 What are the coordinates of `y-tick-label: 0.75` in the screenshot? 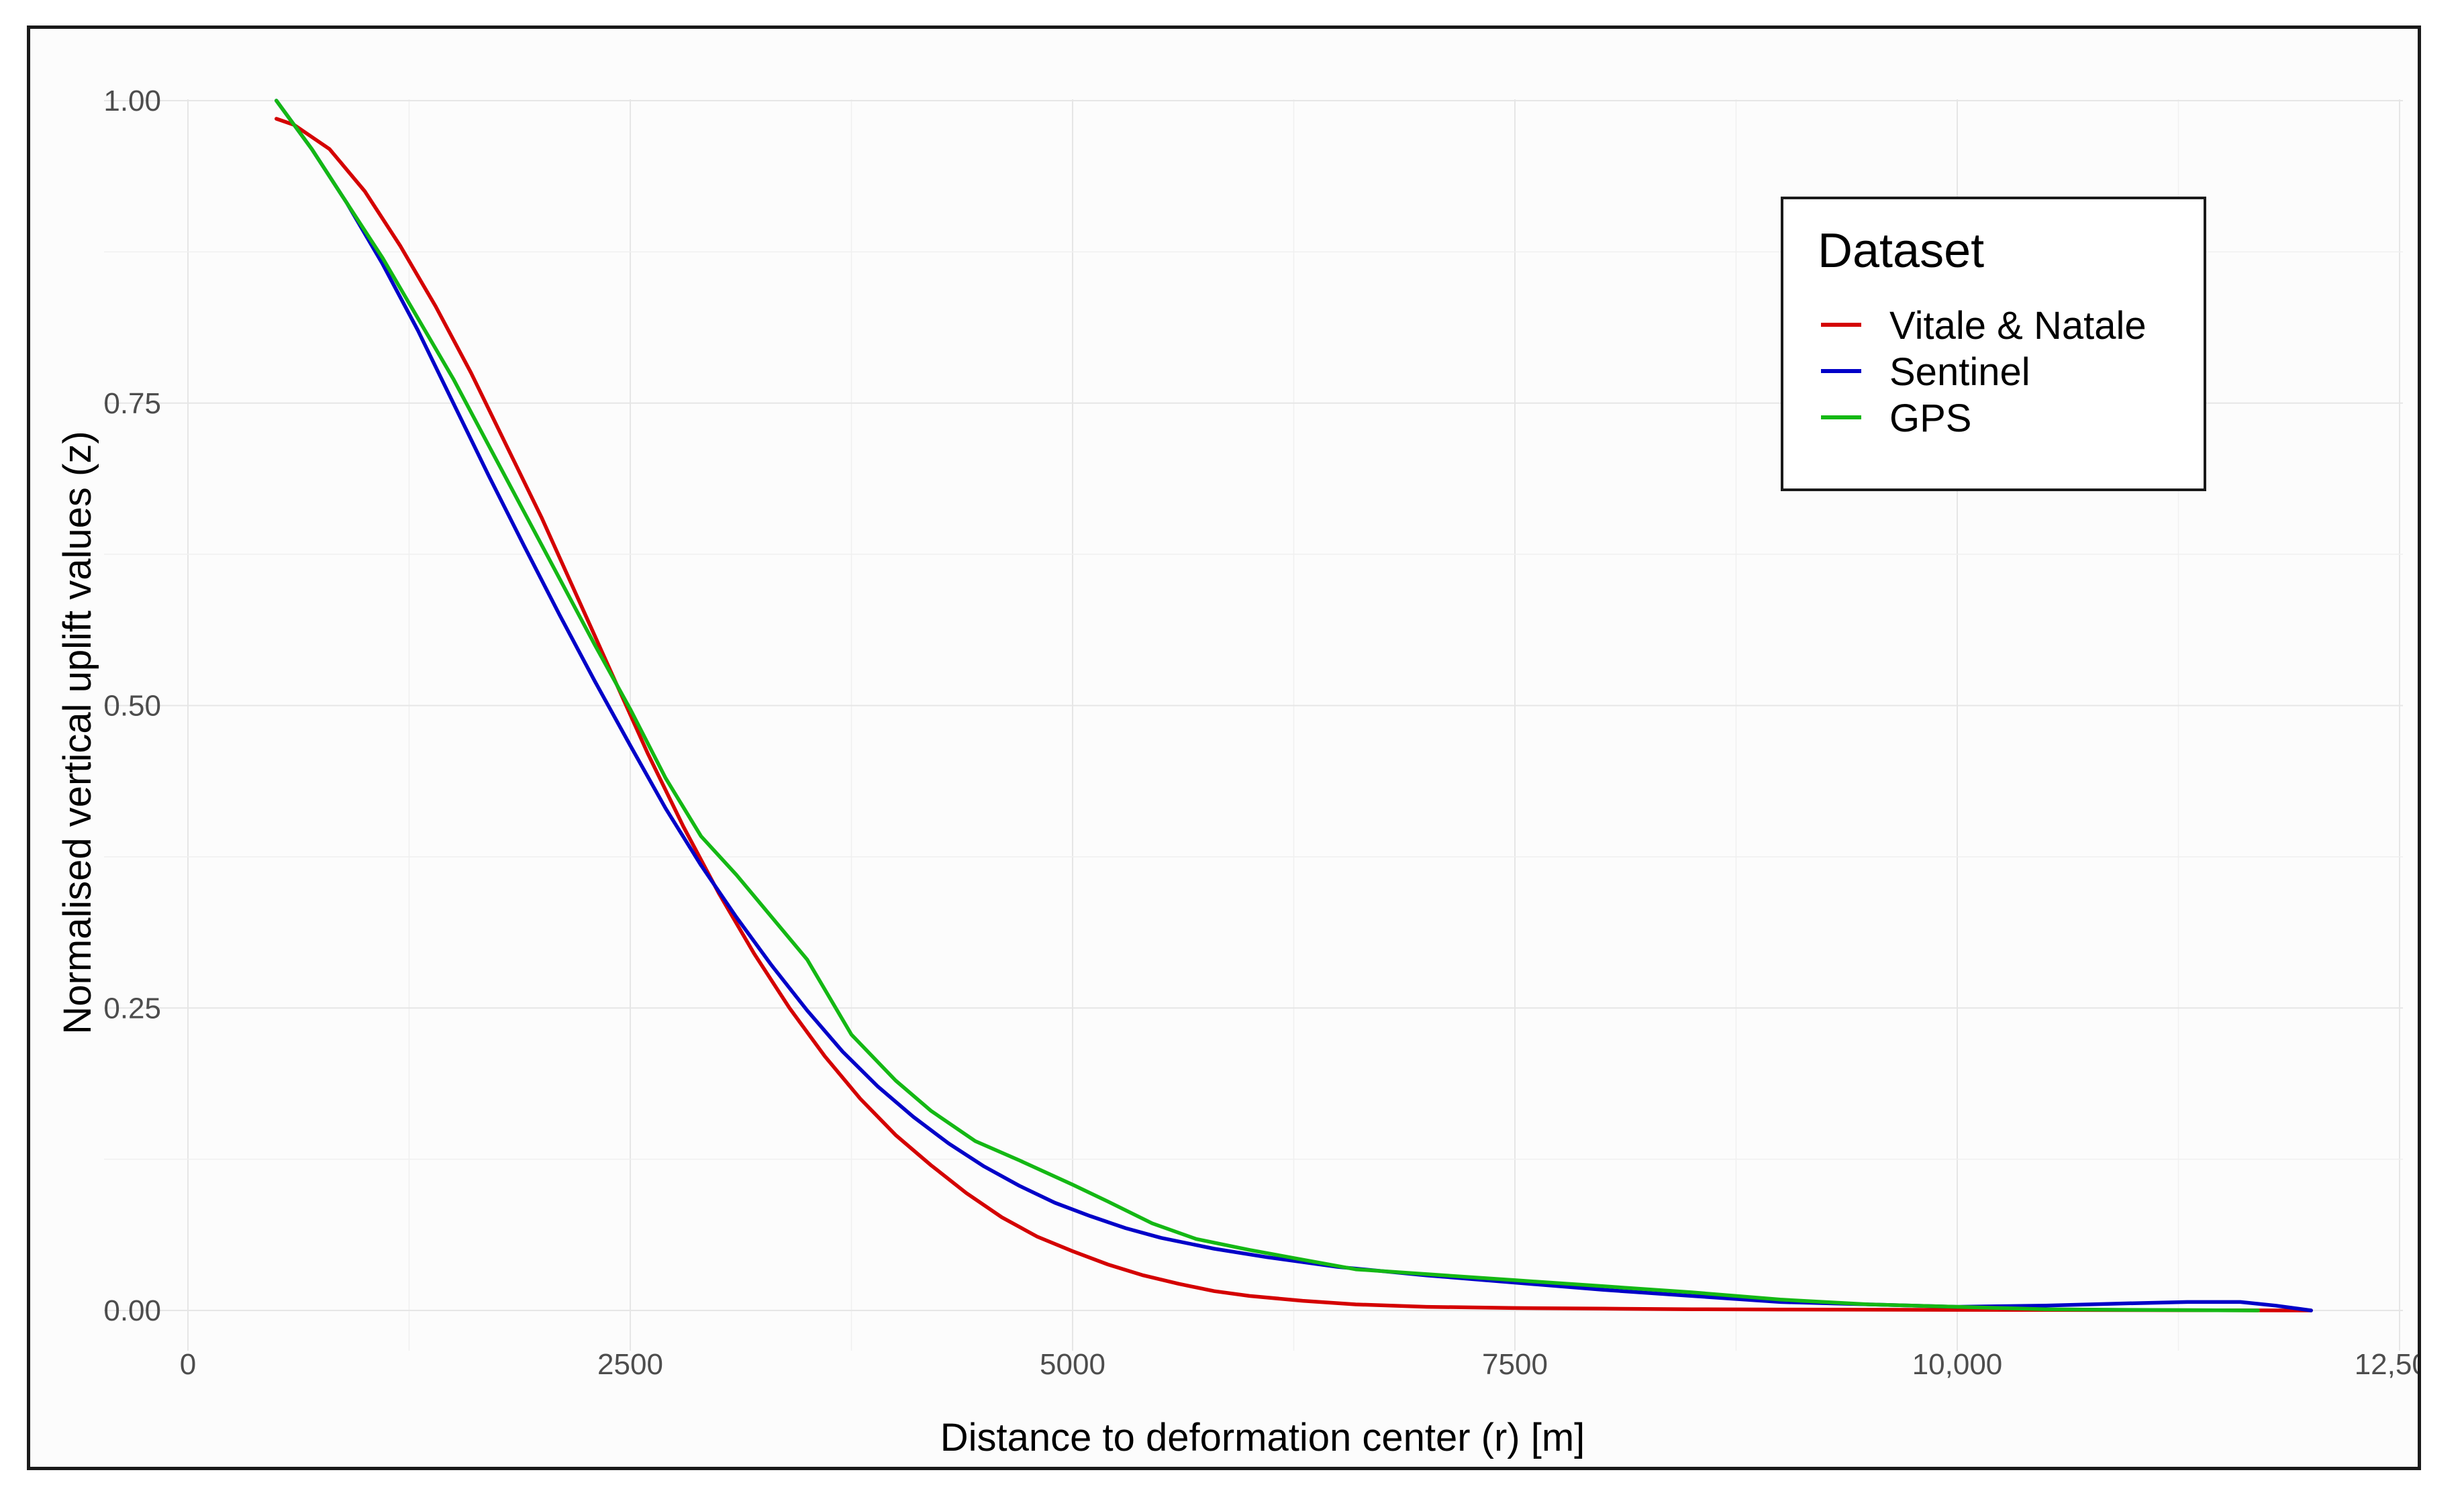 It's located at (132, 403).